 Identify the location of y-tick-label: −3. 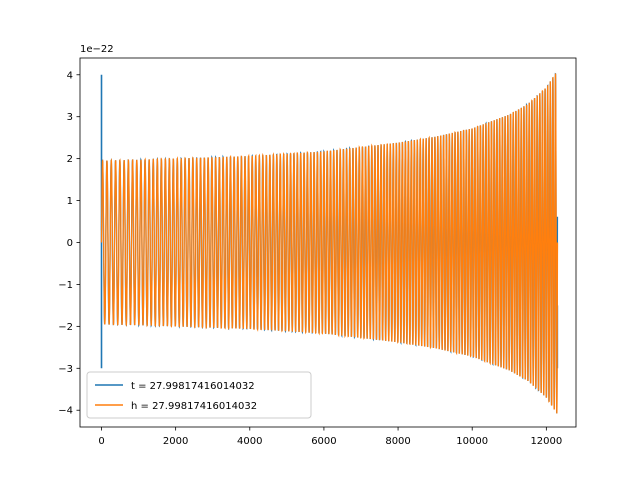
(65, 369).